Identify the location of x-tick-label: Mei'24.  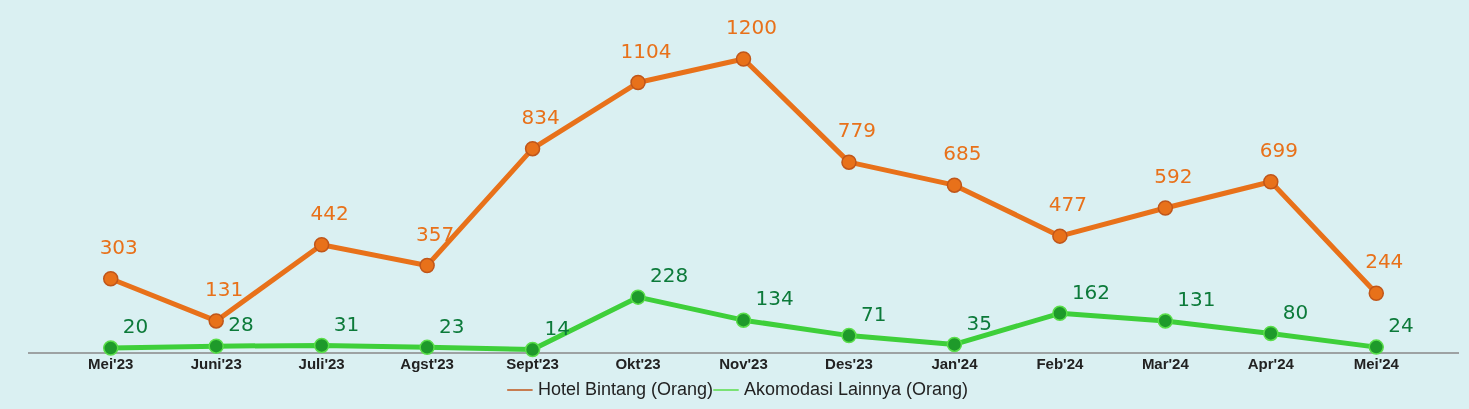
(1376, 364).